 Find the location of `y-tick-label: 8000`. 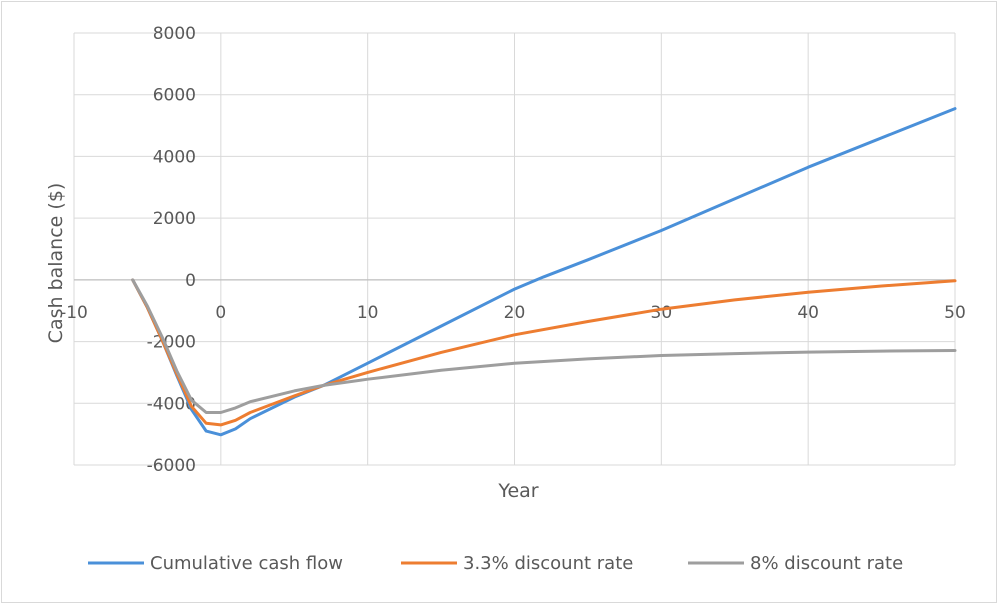

y-tick-label: 8000 is located at coordinates (174, 34).